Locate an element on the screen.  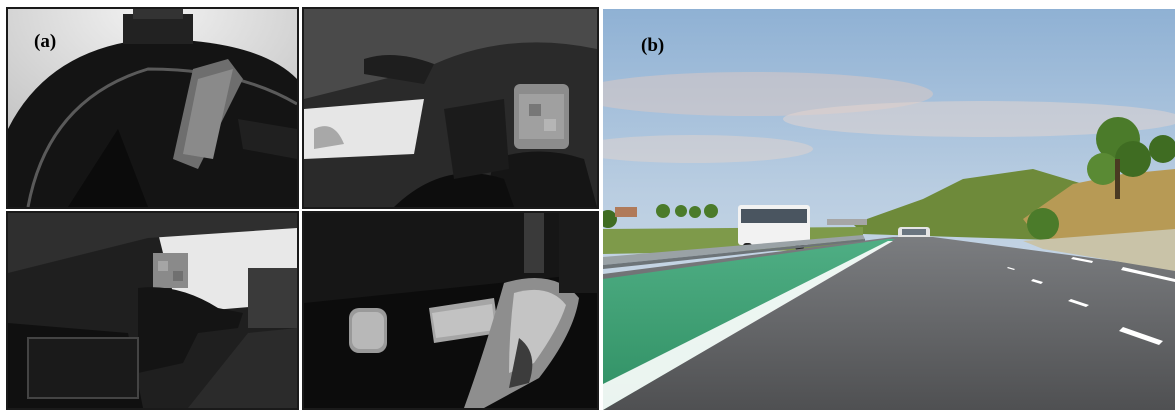
camera-roof-image is located at coordinates (152, 108).